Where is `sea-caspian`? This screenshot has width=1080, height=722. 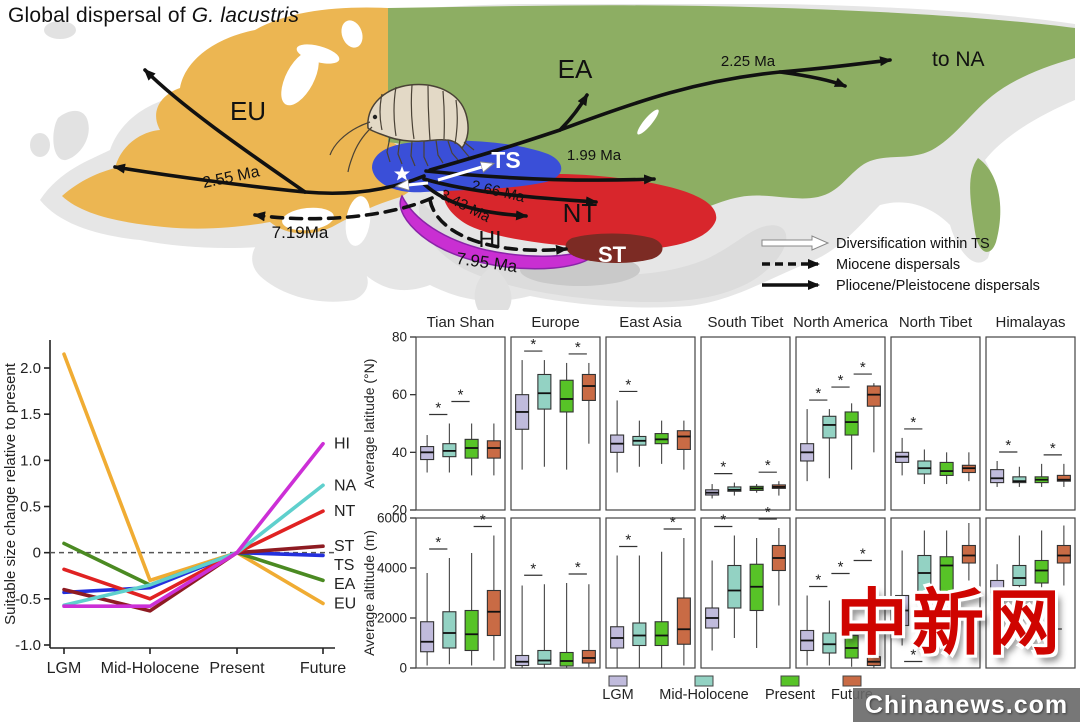
sea-caspian is located at coordinates (358, 221).